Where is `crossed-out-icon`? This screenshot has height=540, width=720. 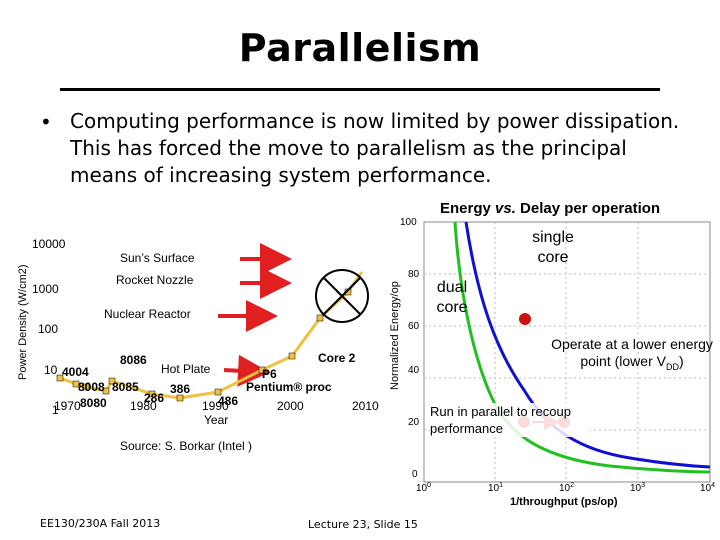 crossed-out-icon is located at coordinates (342, 296).